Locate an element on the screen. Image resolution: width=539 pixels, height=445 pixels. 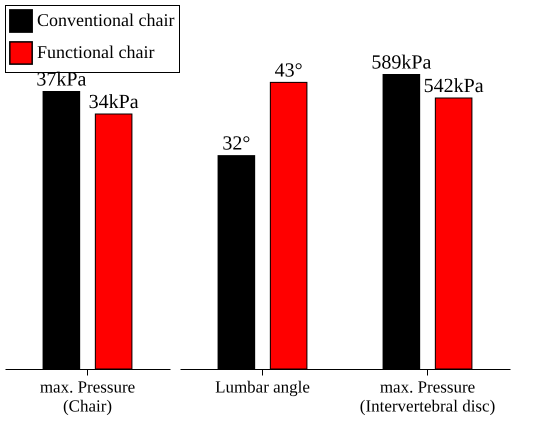
legend-label: Functional chair is located at coordinates (95, 52).